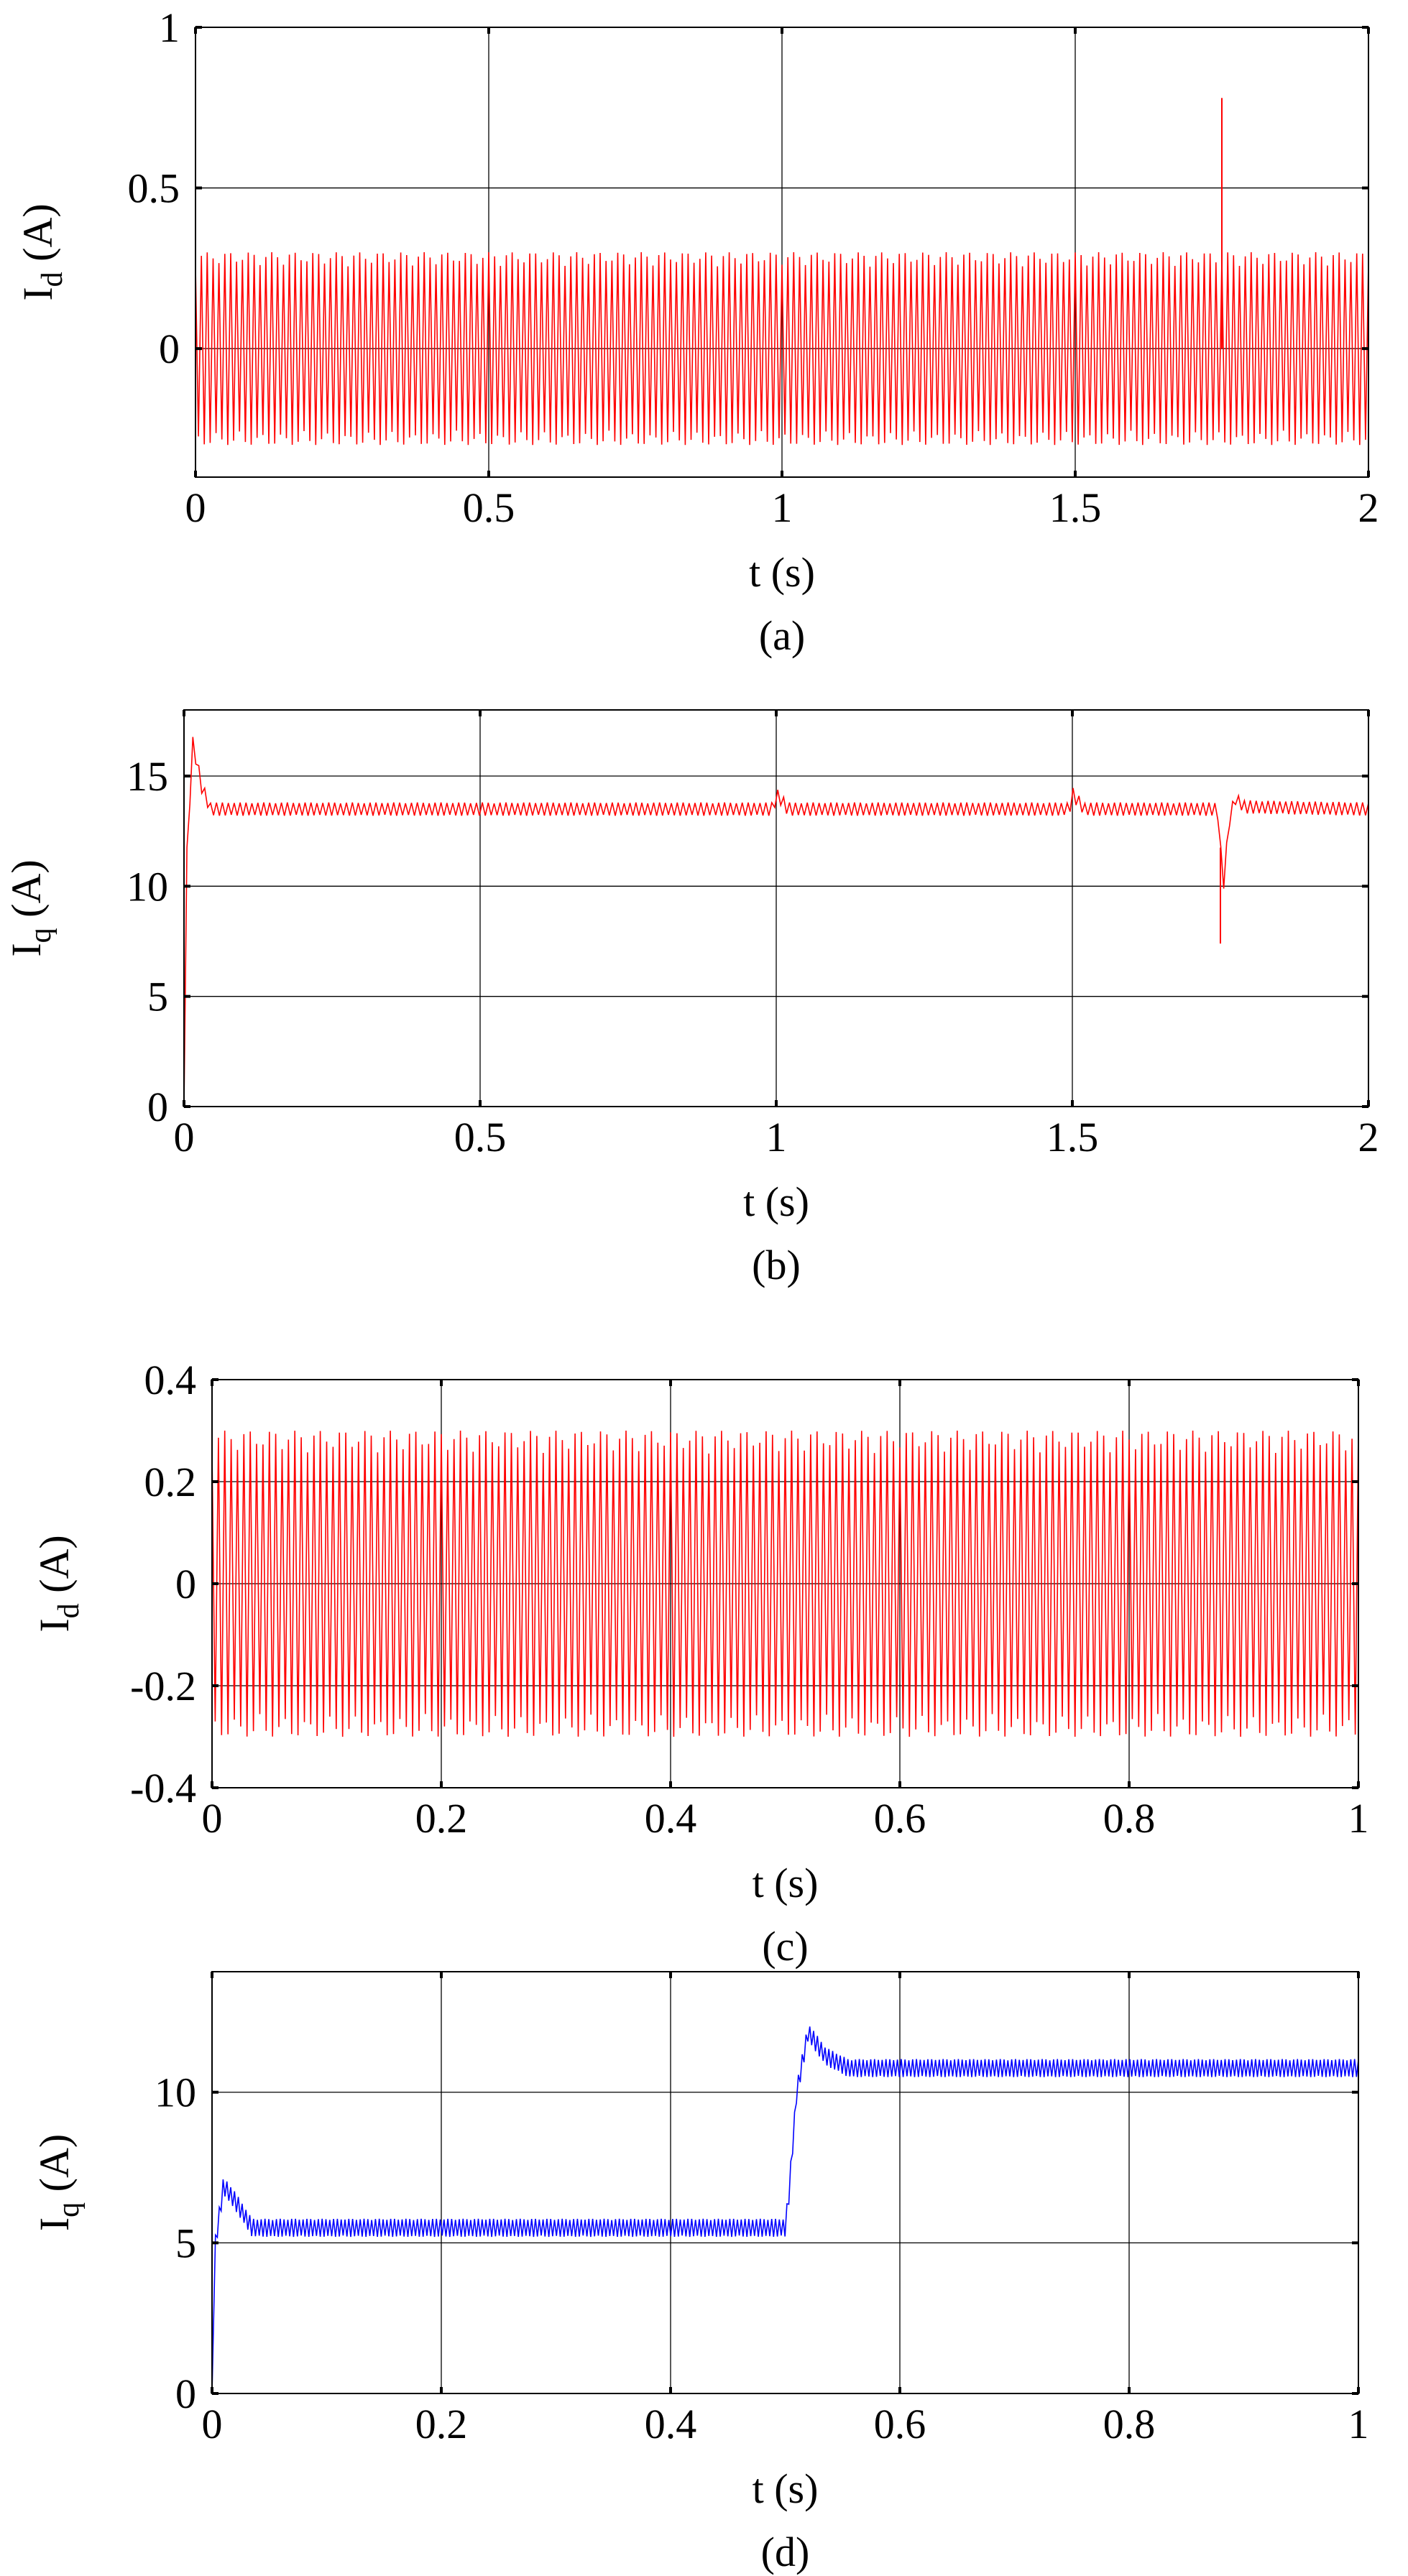 This screenshot has height=2576, width=1408. Describe the element at coordinates (776, 1265) in the screenshot. I see `panel-label: (b)` at that location.